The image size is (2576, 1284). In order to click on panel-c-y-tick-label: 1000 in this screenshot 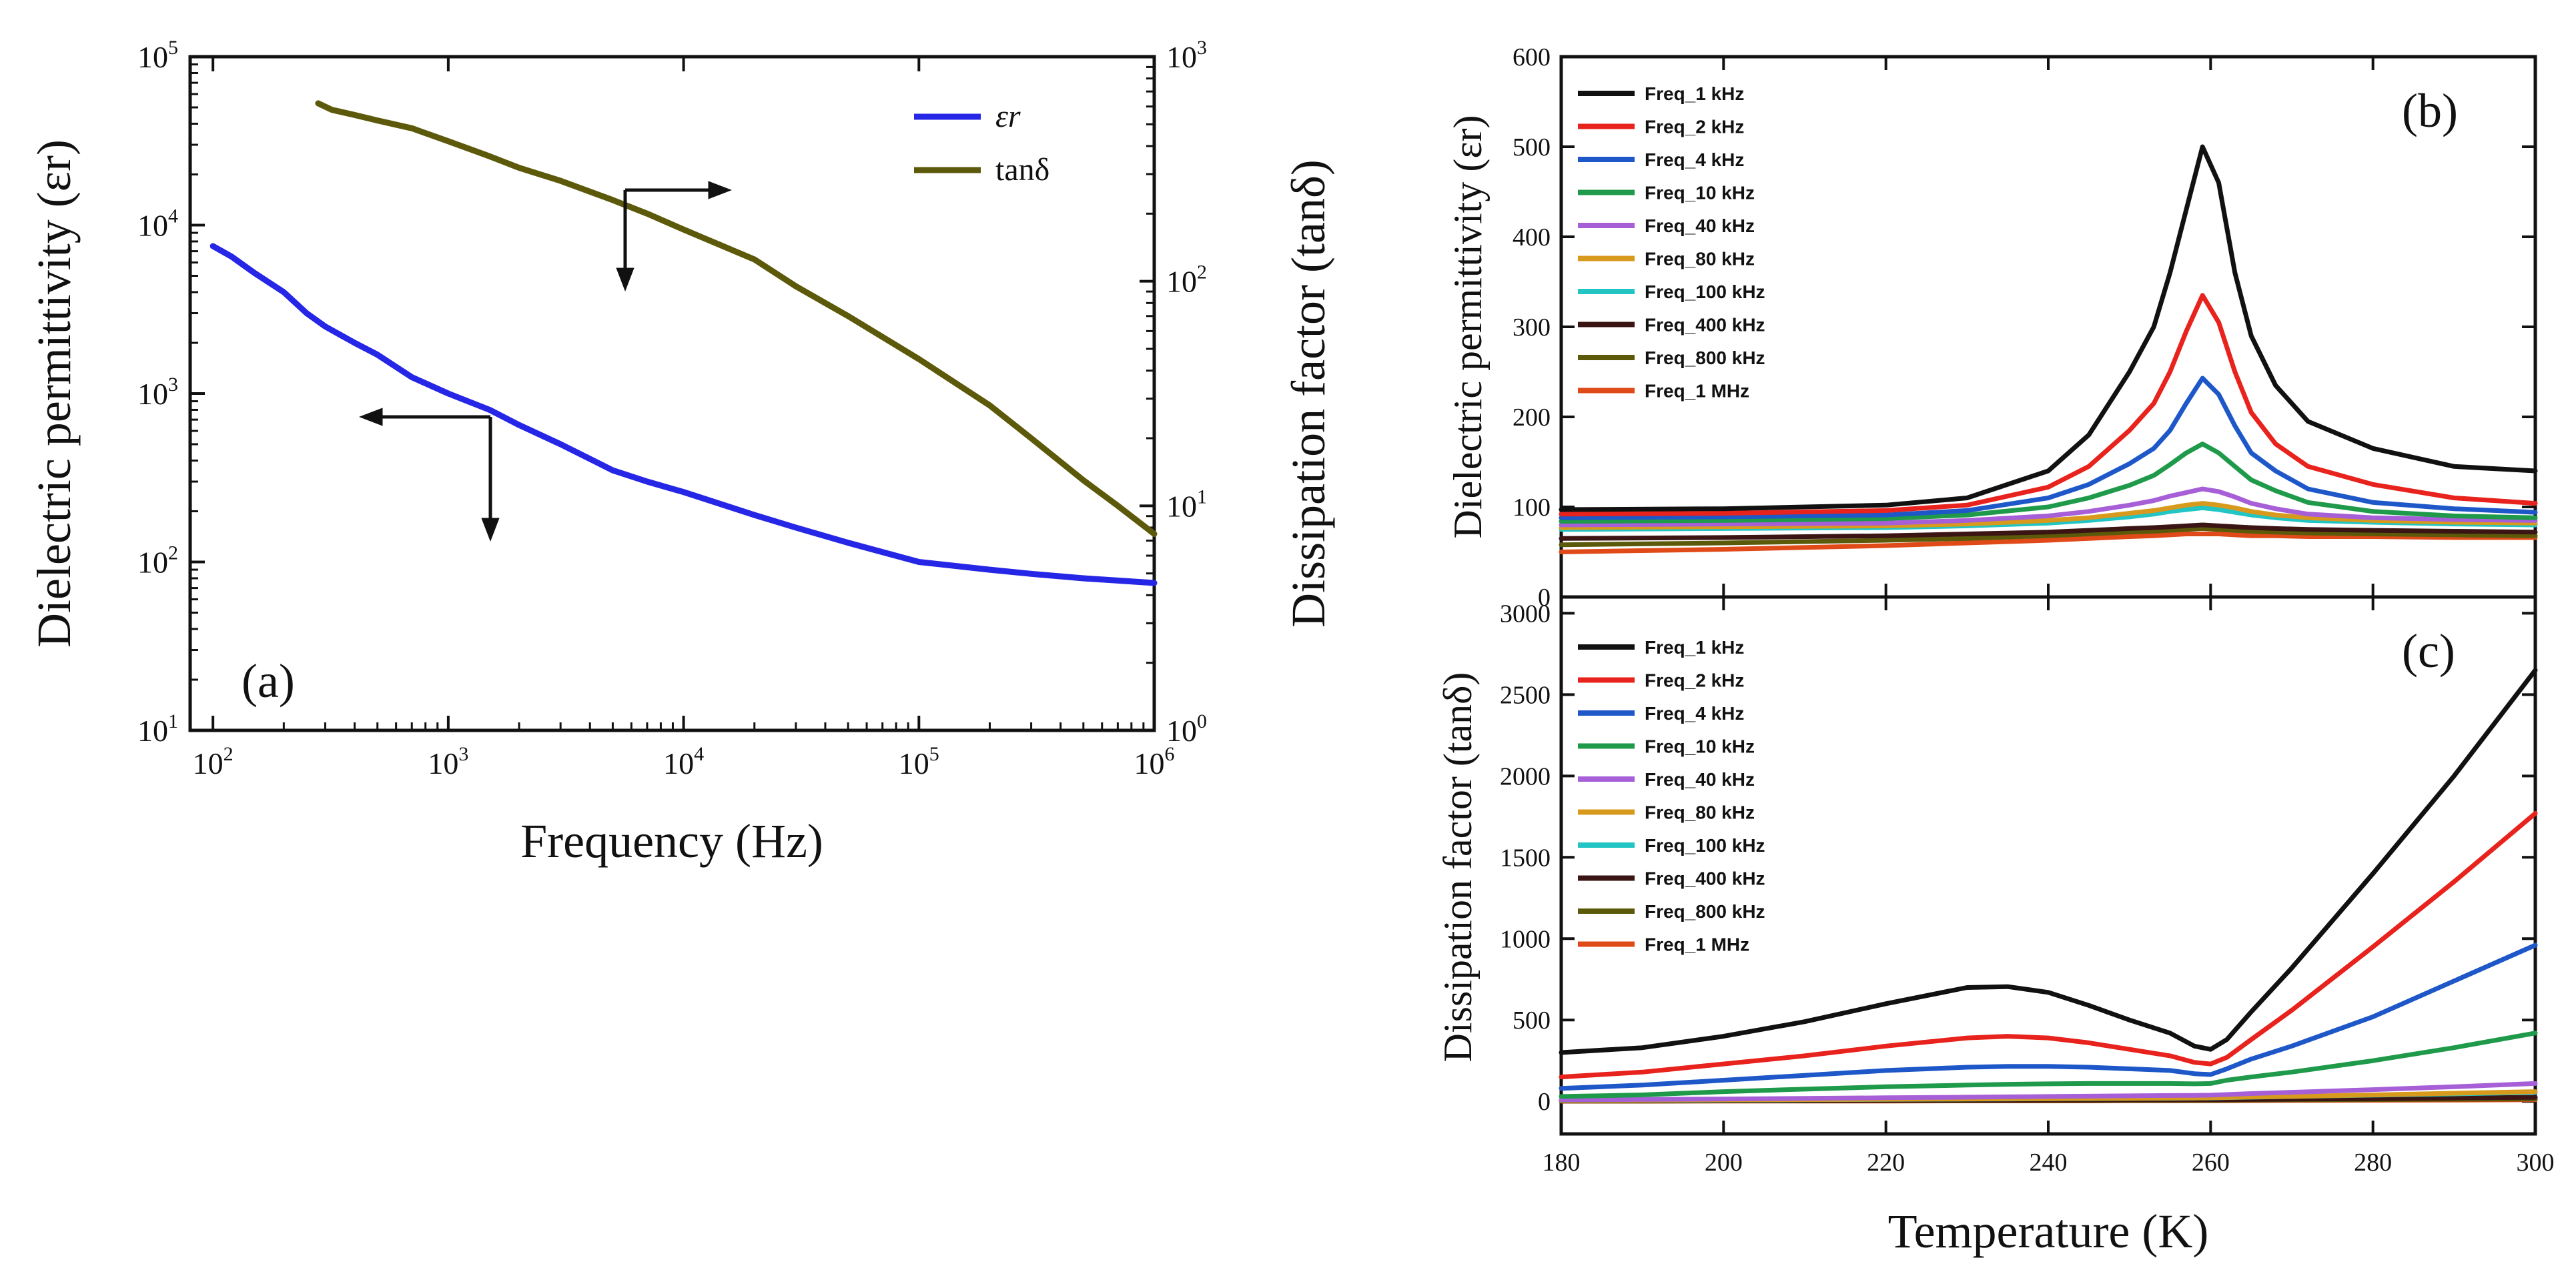, I will do `click(1525, 939)`.